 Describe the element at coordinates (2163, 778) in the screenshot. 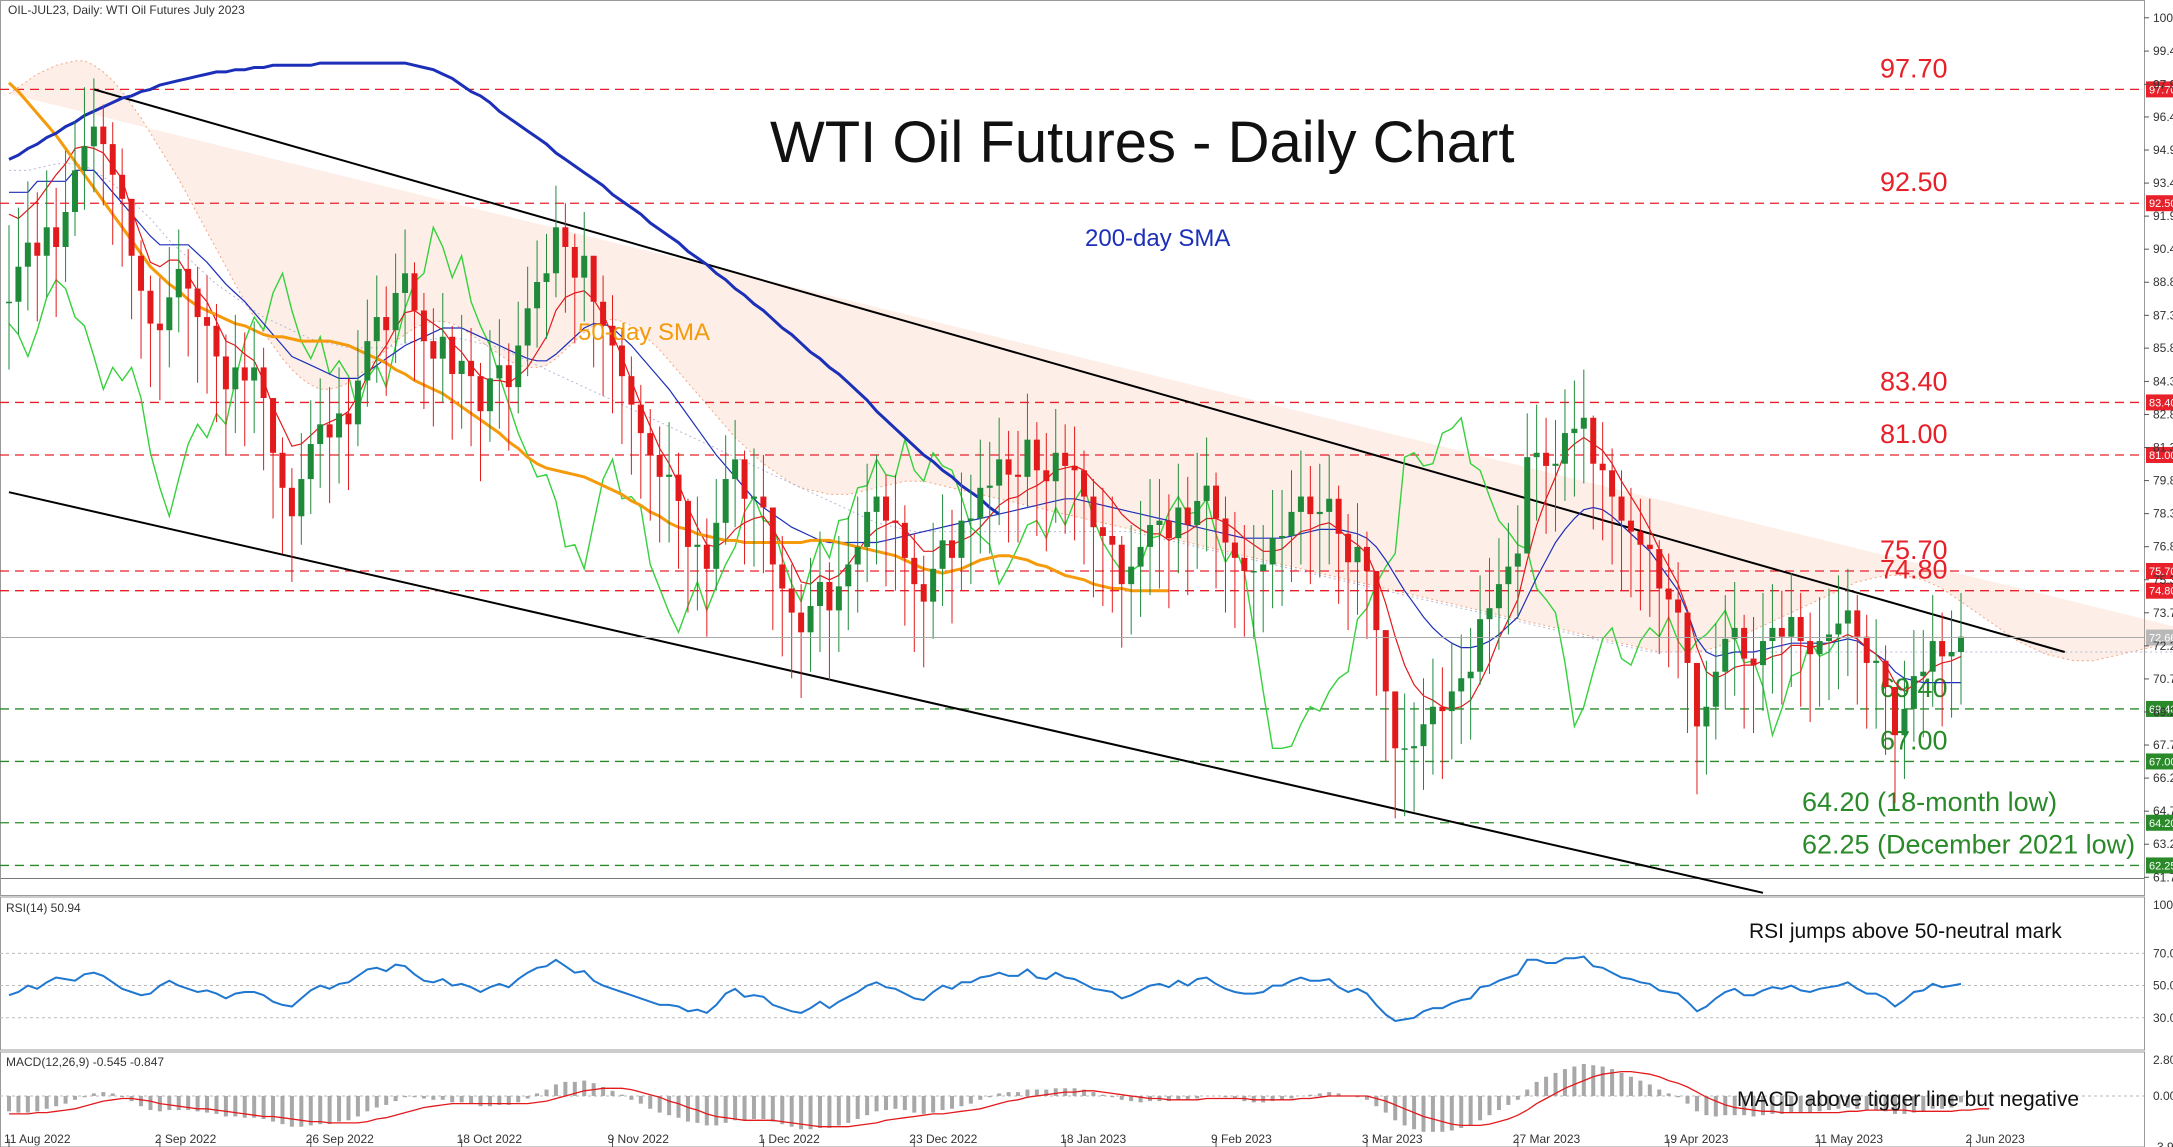

I see `y-tick-label: 66.24` at that location.